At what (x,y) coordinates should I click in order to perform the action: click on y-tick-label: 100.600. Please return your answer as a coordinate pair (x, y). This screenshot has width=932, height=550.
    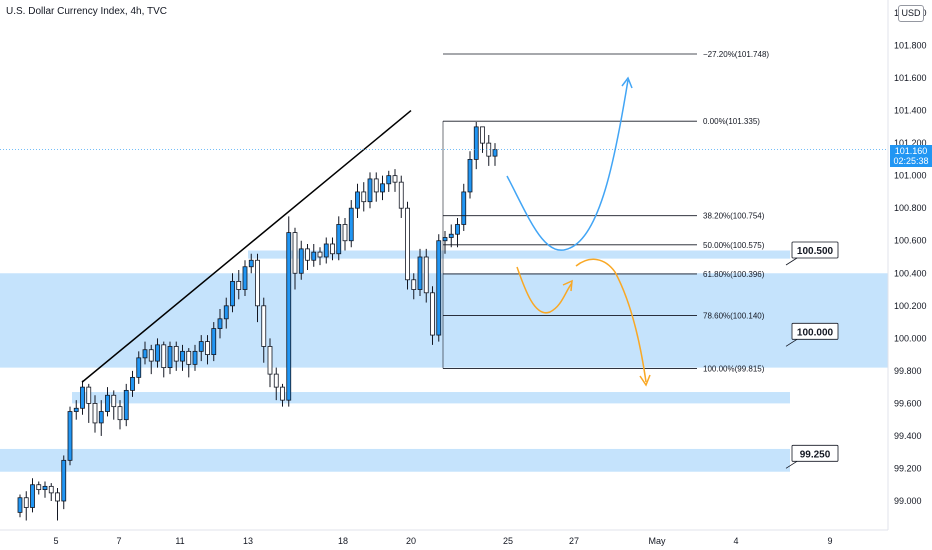
    Looking at the image, I should click on (910, 241).